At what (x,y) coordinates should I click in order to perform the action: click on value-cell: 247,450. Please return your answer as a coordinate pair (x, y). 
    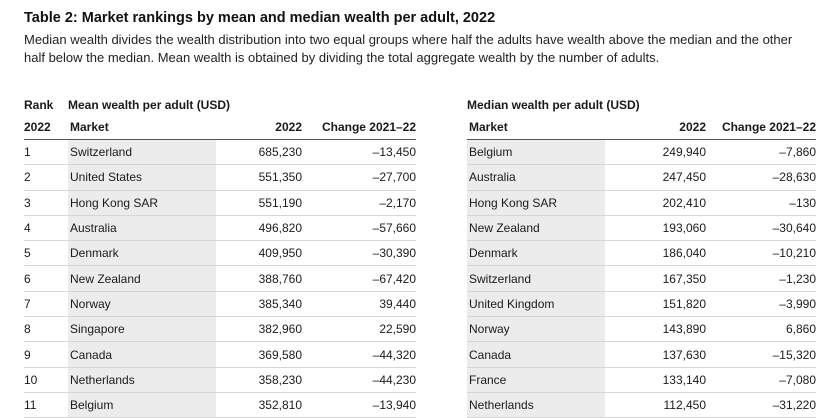
    Looking at the image, I should click on (655, 177).